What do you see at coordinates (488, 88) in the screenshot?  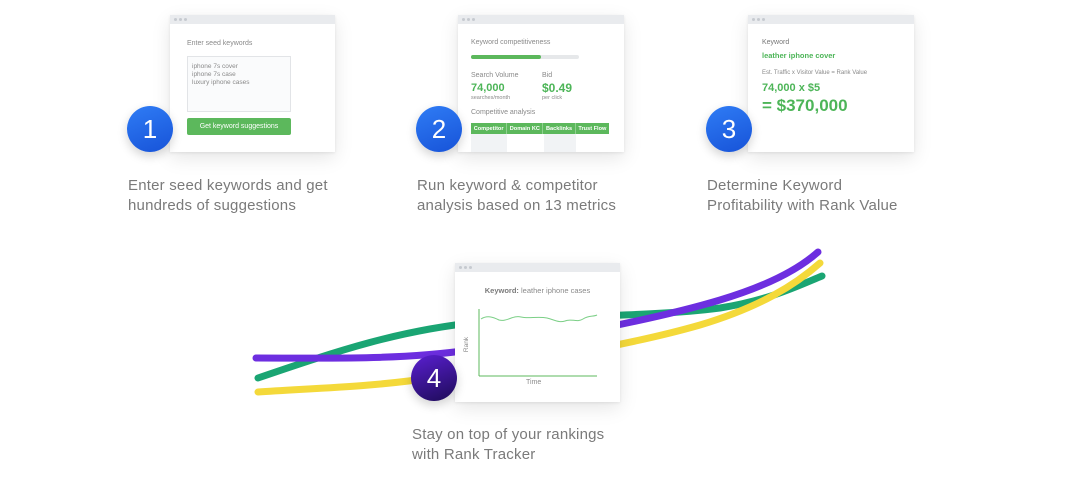 I see `search-volume-value: 74,000` at bounding box center [488, 88].